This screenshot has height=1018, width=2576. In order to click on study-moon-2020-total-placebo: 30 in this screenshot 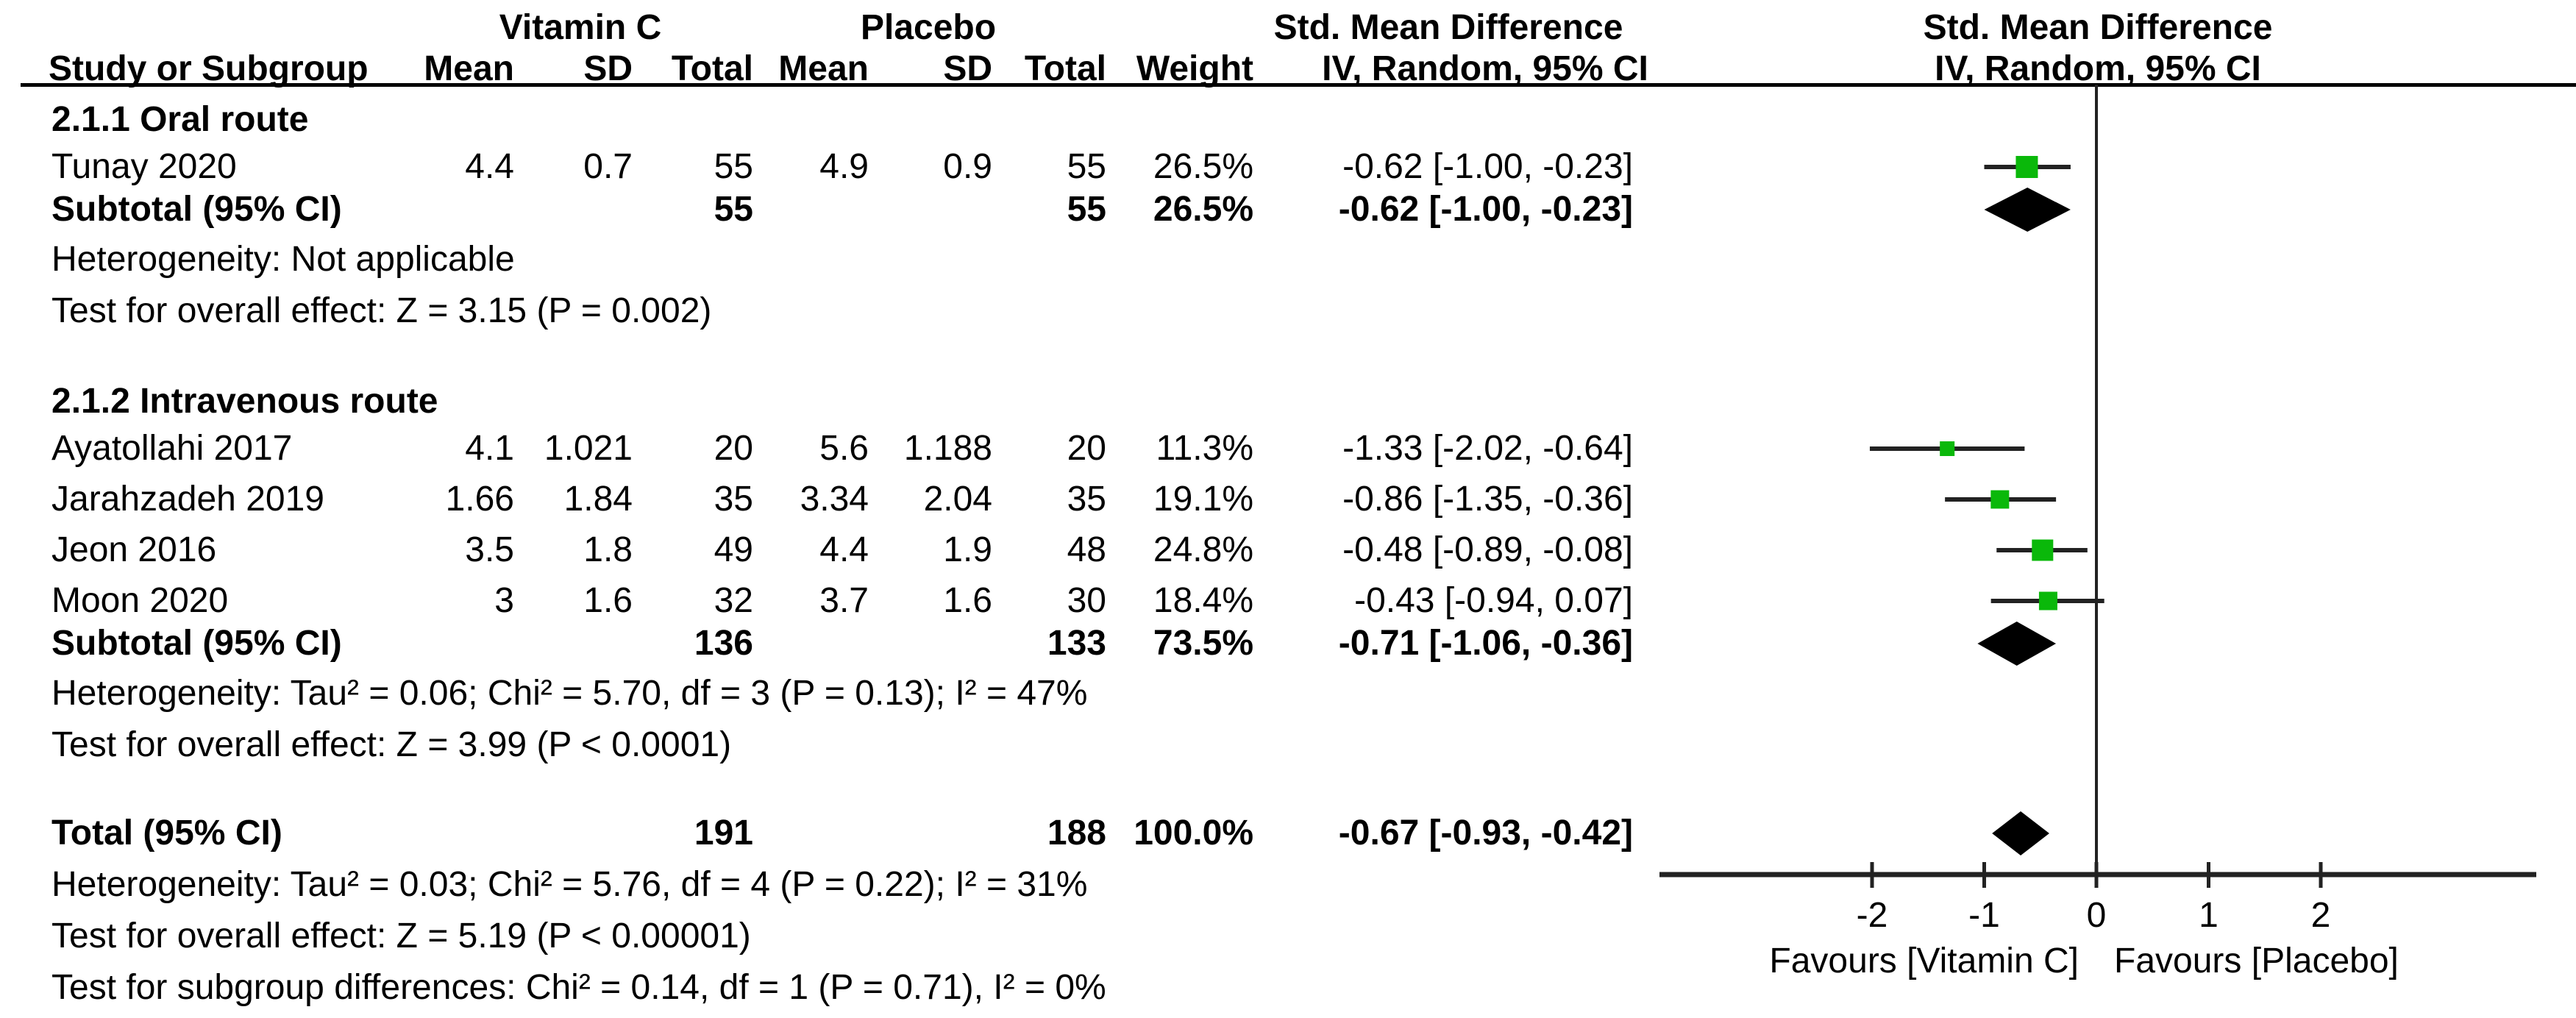, I will do `click(1086, 600)`.